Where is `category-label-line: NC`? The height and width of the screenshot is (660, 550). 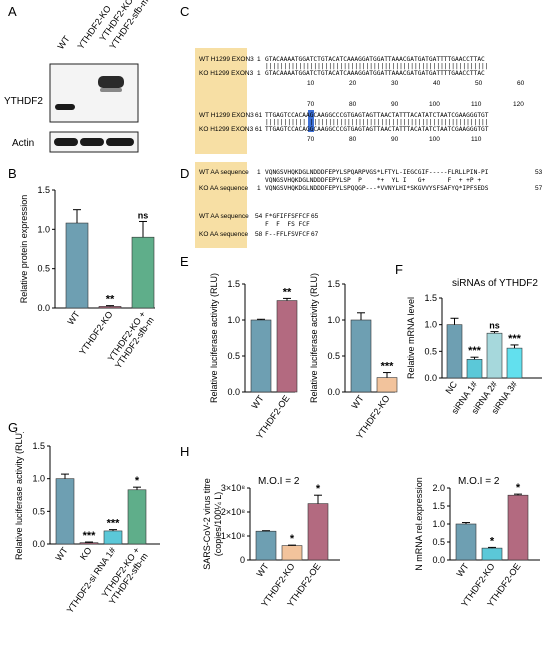
category-label-line: NC is located at coordinates (451, 387).